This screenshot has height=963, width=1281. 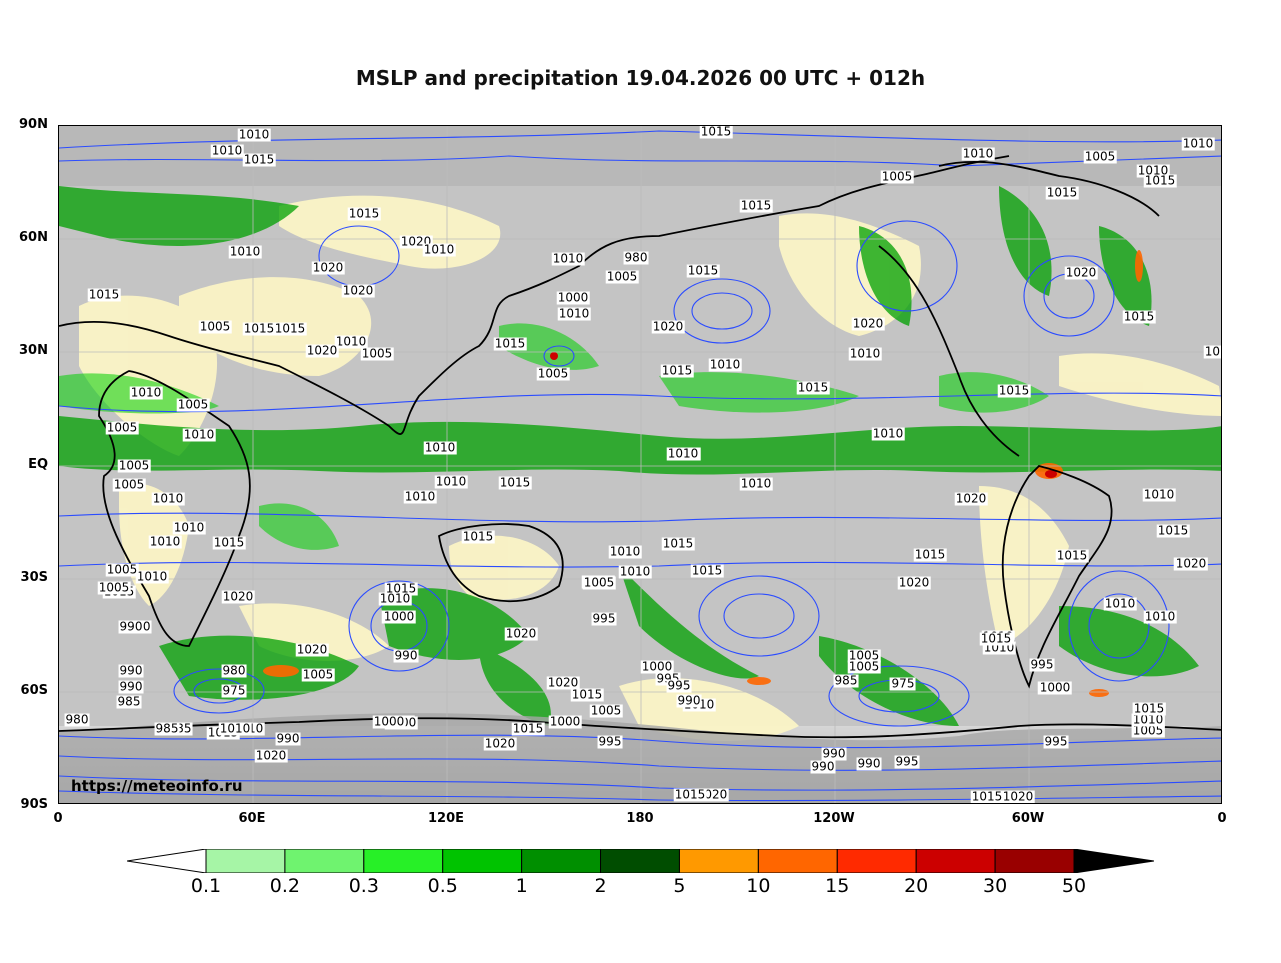 What do you see at coordinates (34, 804) in the screenshot?
I see `lat-label-90s: 90S` at bounding box center [34, 804].